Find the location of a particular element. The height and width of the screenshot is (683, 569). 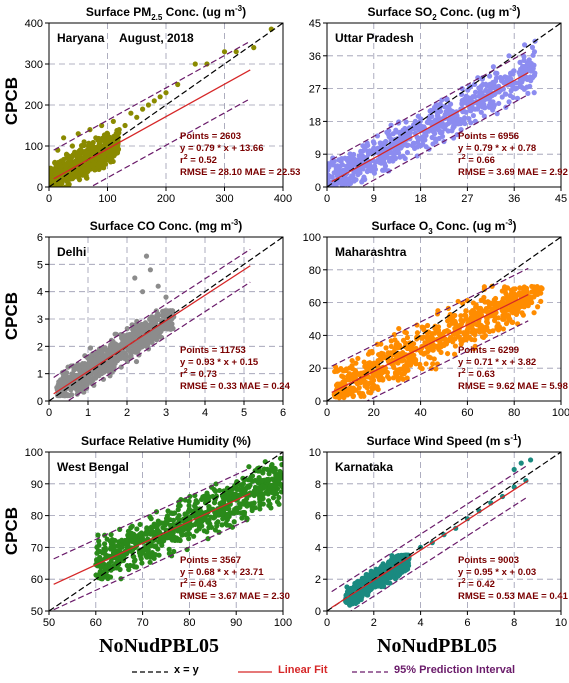

x-tick-label: 0 is located at coordinates (327, 413).